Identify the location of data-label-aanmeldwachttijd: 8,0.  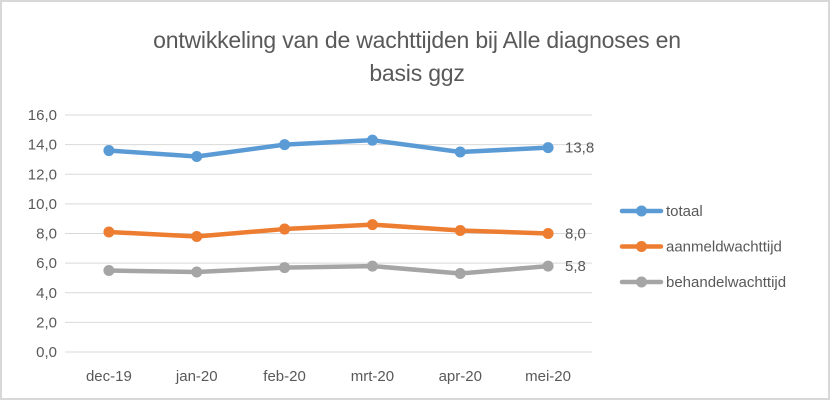
(575, 234).